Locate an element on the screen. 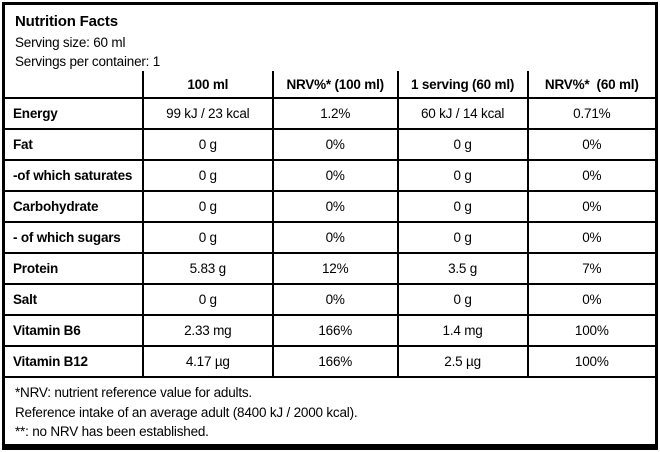 The height and width of the screenshot is (452, 660). table-row-fat: Fat 0 g 0% 0 g 0% is located at coordinates (330, 144).